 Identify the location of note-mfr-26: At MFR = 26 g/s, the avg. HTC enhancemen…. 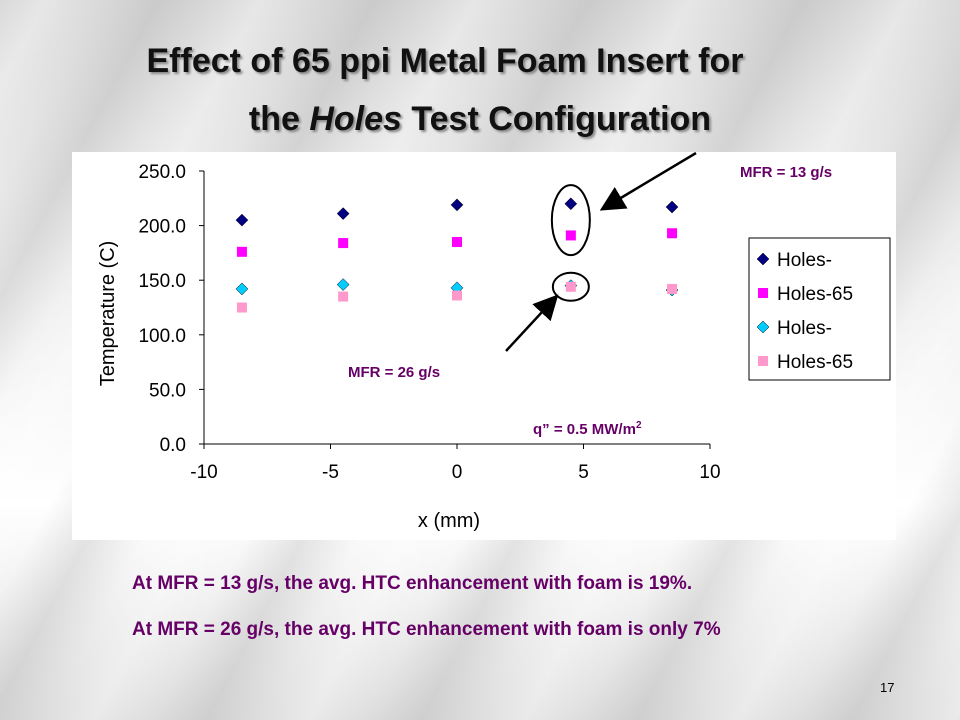
(426, 629).